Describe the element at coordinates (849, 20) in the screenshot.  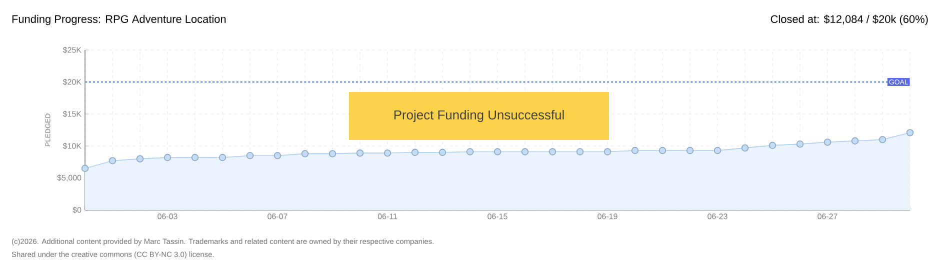
I see `chart-subtitle: Closed at: $12,084 / $20k (60%)` at that location.